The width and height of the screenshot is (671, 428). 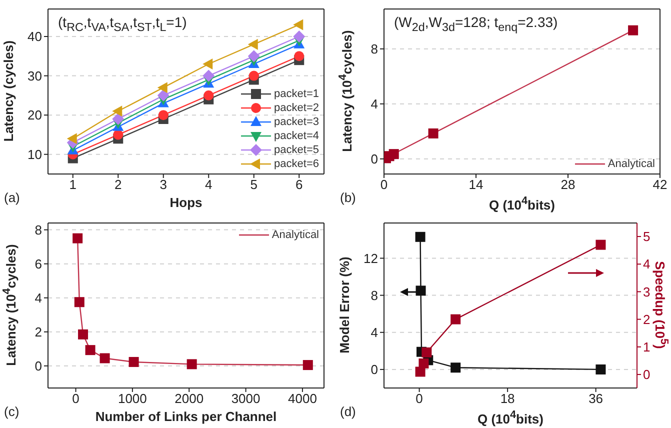 What do you see at coordinates (646, 374) in the screenshot?
I see `y2-tick-label: 0` at bounding box center [646, 374].